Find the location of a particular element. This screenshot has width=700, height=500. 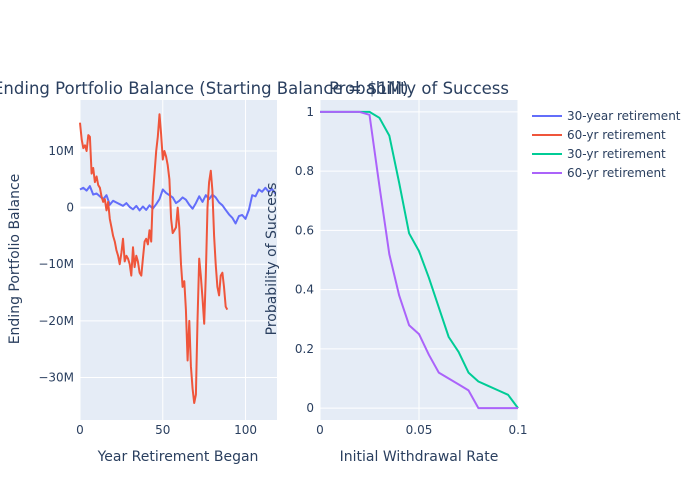

success-y-tick-label: 0 is located at coordinates (310, 408).